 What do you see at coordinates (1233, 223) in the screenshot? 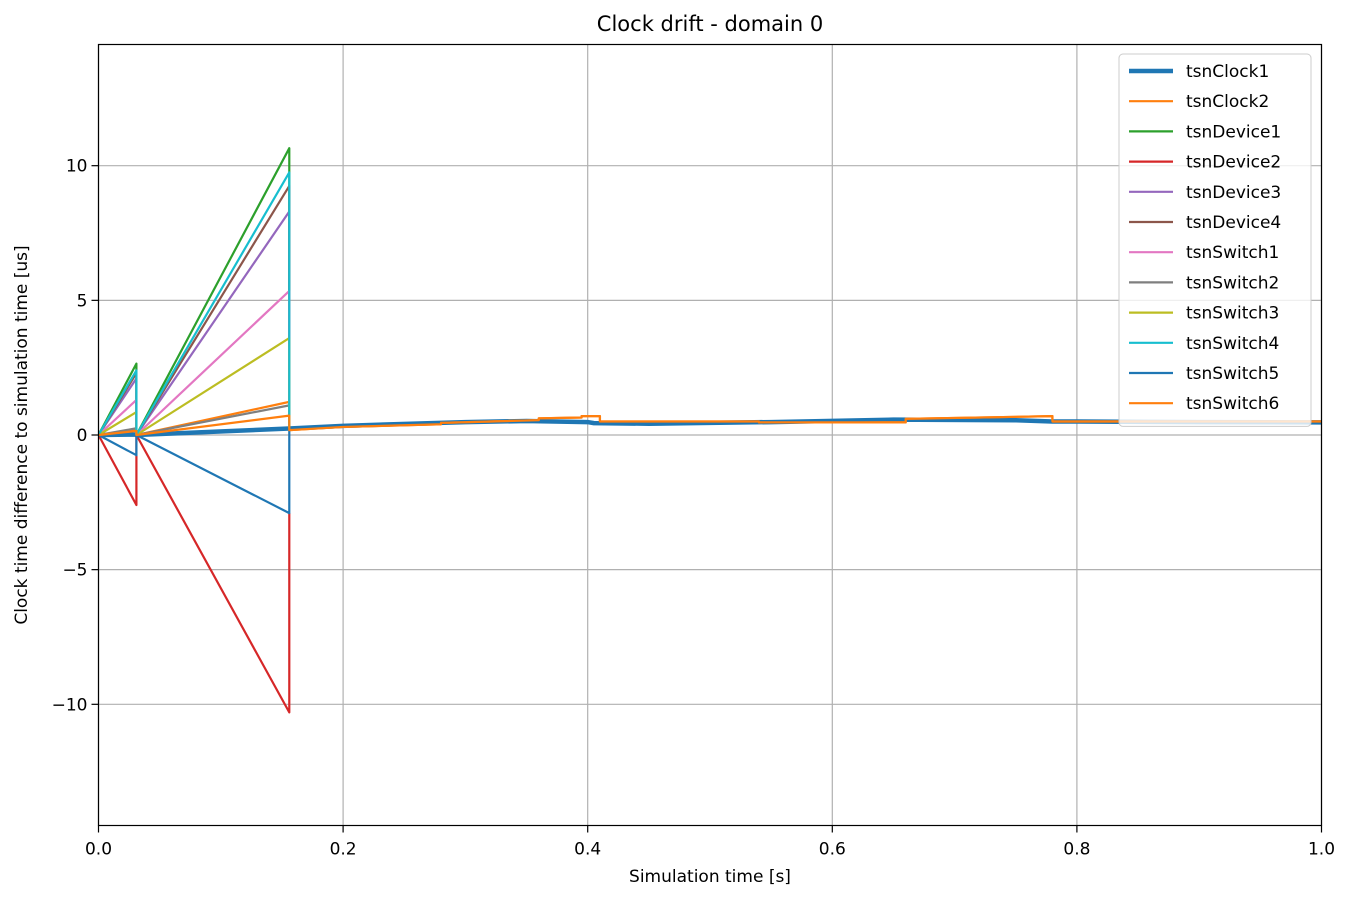
I see `legend-label: tsnDevice4` at bounding box center [1233, 223].